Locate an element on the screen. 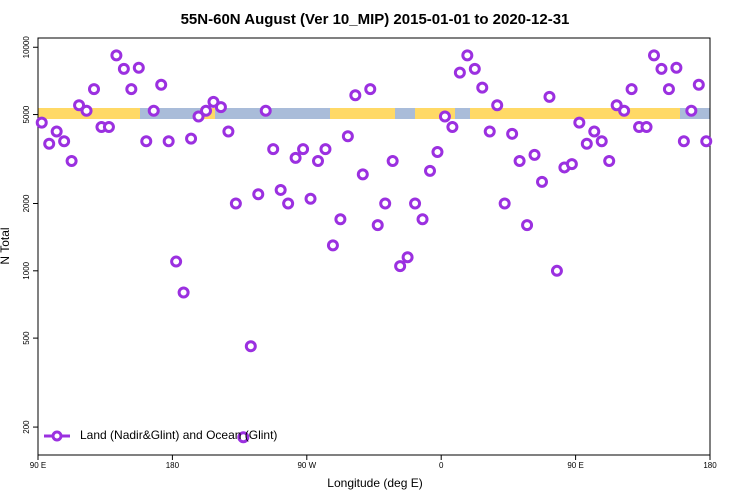 Image resolution: width=750 pixels, height=500 pixels. y-tick-label: 200 is located at coordinates (26, 427).